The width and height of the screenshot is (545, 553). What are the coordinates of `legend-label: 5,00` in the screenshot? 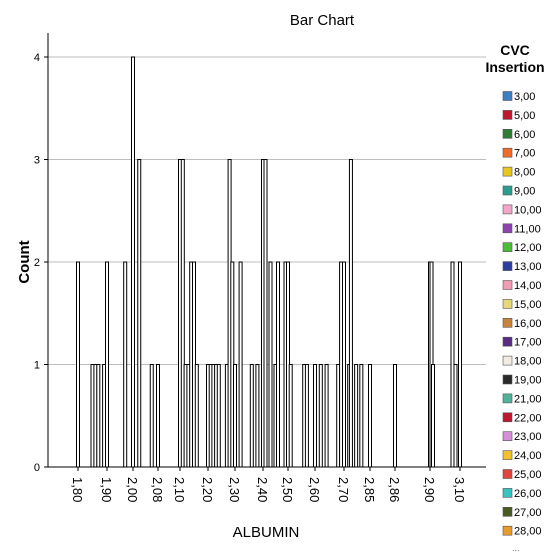 It's located at (524, 116).